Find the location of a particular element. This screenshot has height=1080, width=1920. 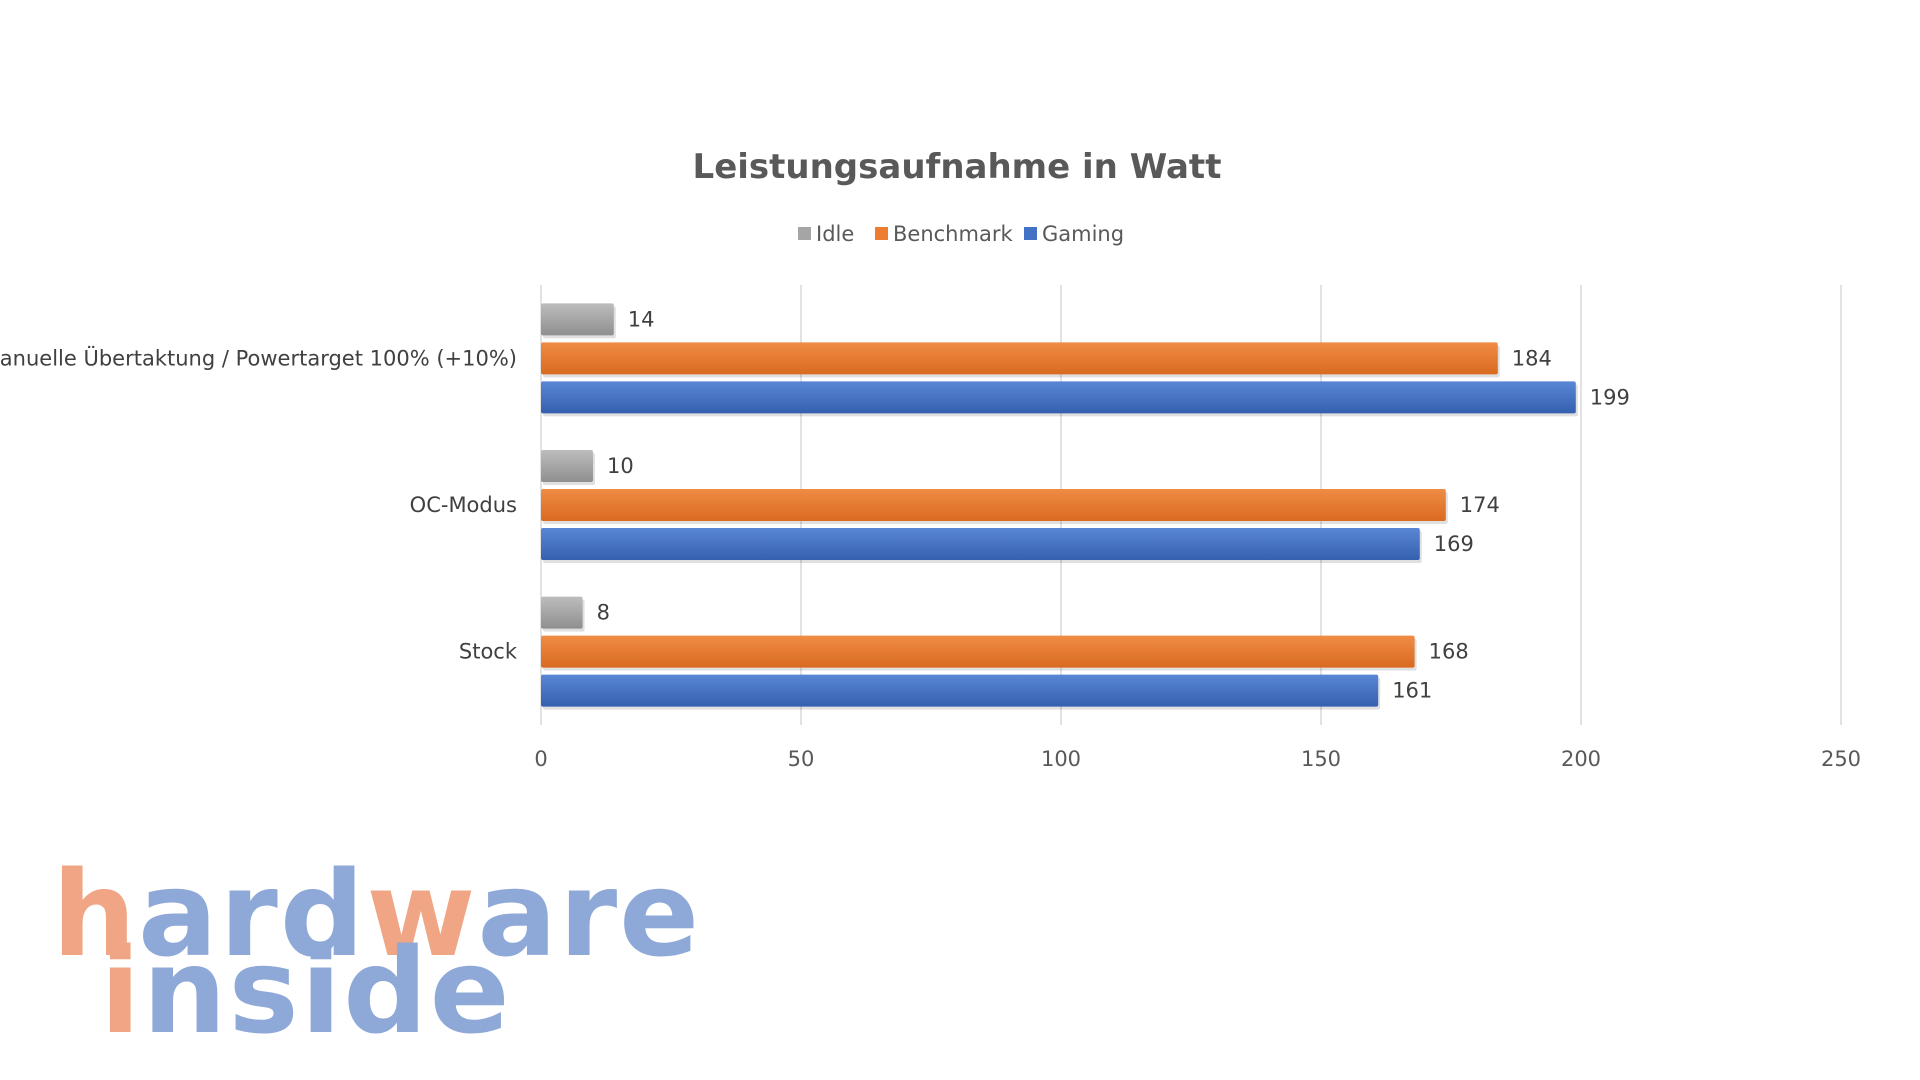

logo-line-1: hardware is located at coordinates (376, 914).